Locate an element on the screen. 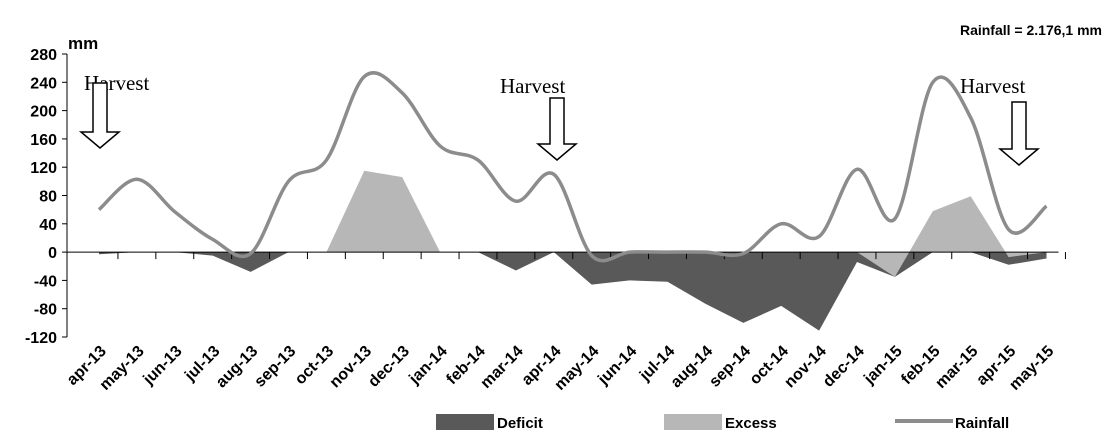 Image resolution: width=1109 pixels, height=430 pixels. x-tick-label: sep-13 is located at coordinates (275, 367).